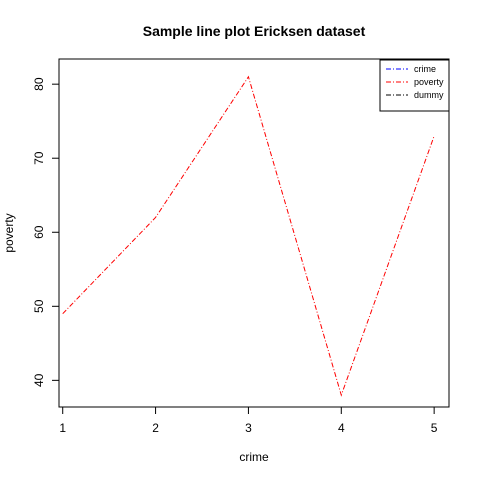  I want to click on legend: crime poverty dummy, so click(414, 85).